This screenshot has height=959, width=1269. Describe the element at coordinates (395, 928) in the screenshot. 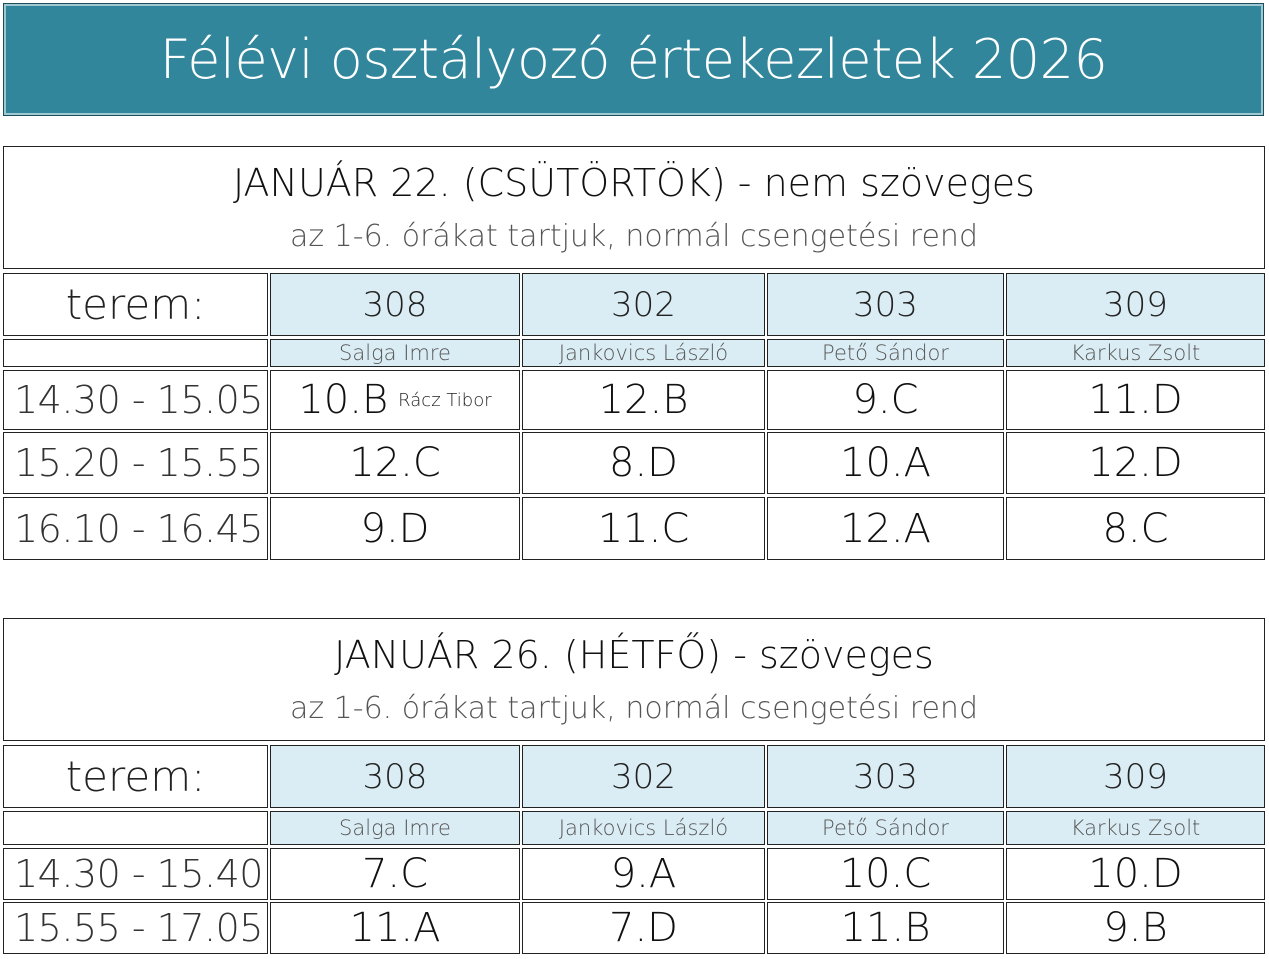

I see `class-cell: 11.A` at that location.